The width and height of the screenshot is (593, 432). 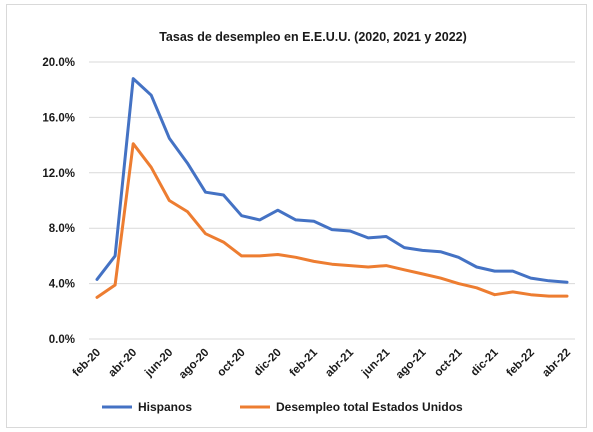 I want to click on legend-label: Desempleo total Estados Unidos, so click(x=369, y=407).